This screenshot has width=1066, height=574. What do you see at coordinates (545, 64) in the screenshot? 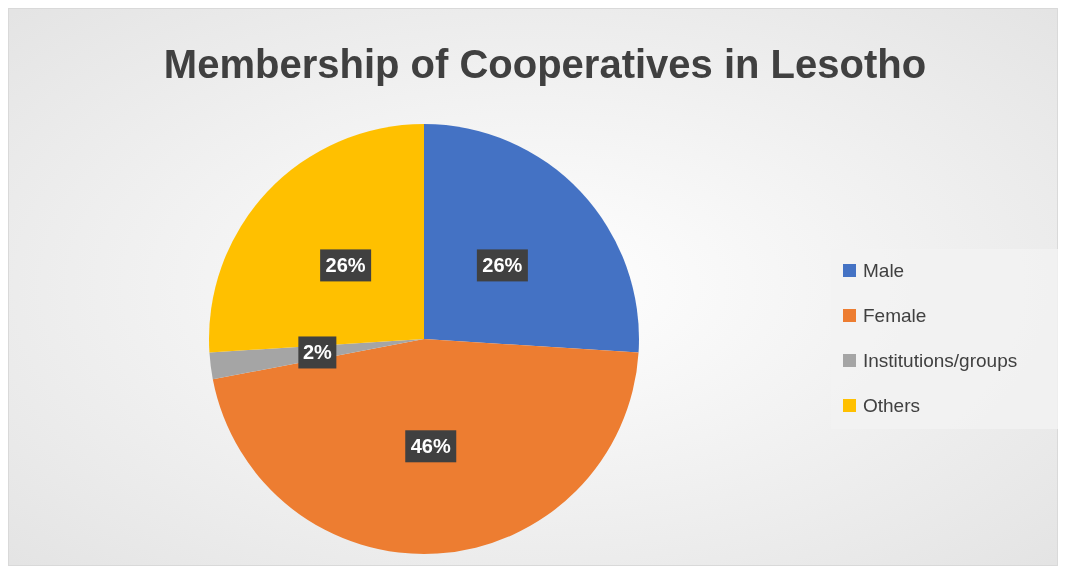
I see `chart-title: Membership of Cooperatives in Lesotho` at bounding box center [545, 64].